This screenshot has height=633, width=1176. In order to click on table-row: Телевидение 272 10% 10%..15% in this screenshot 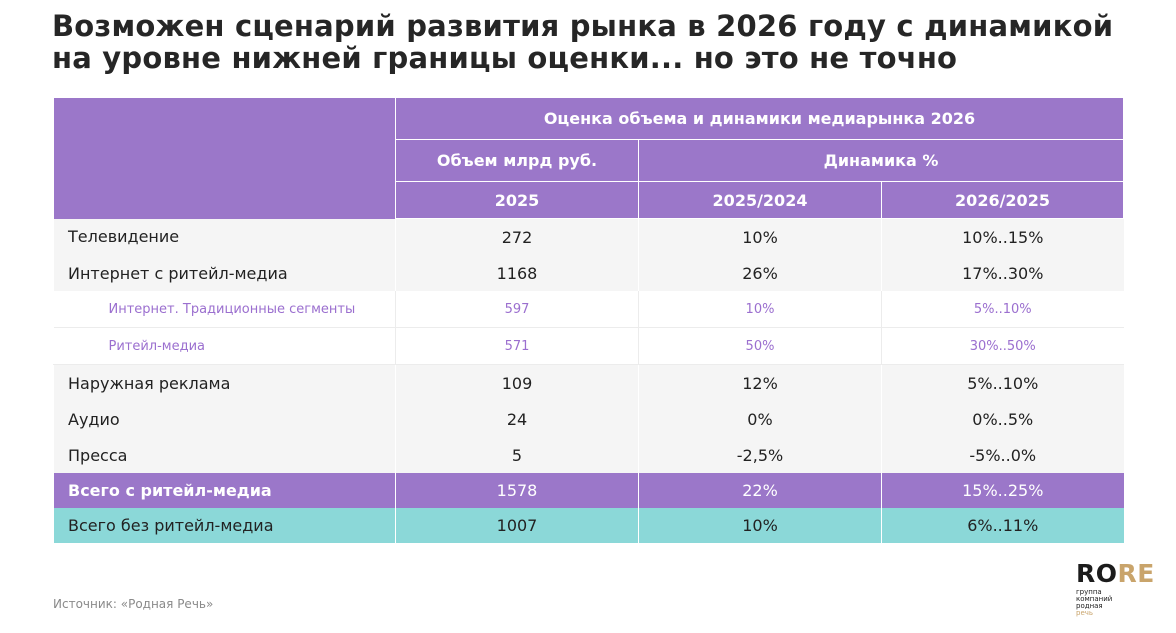, I will do `click(588, 236)`.